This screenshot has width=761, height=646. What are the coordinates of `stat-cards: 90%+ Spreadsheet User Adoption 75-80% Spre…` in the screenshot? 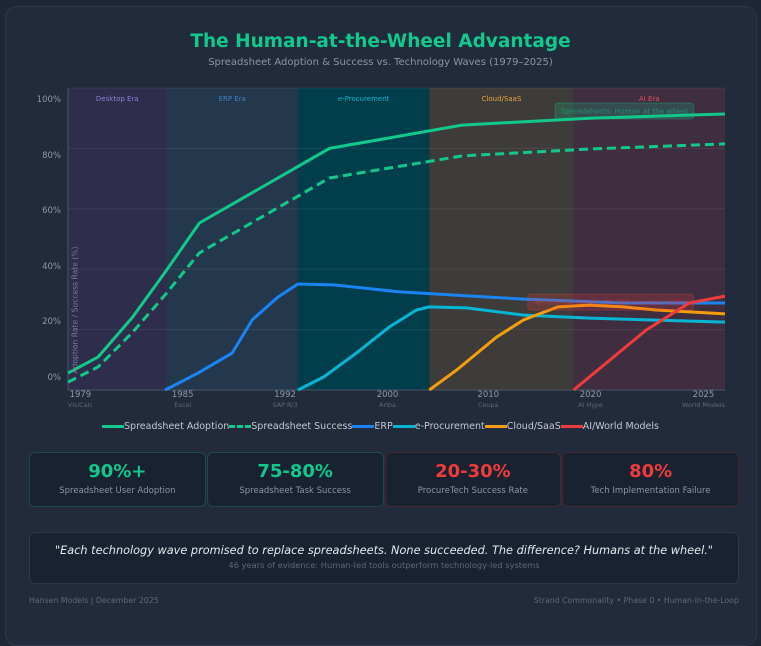 It's located at (384, 479).